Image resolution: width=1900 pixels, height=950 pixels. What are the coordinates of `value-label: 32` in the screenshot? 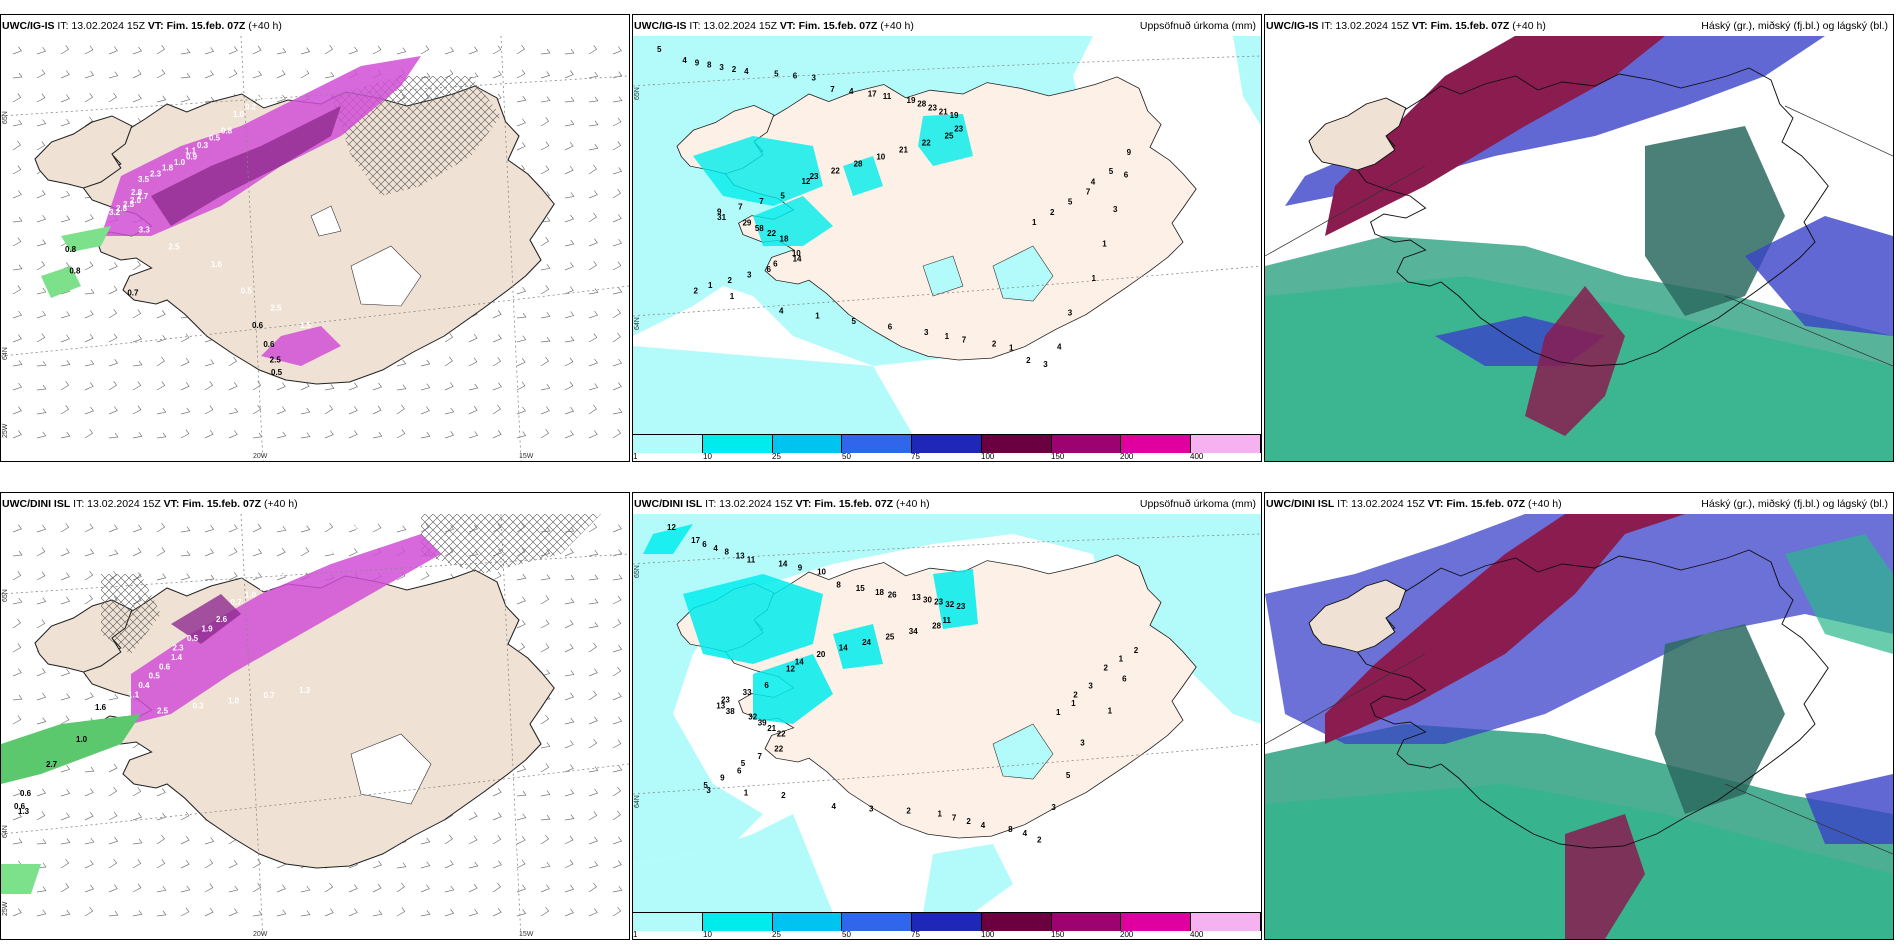 It's located at (752, 717).